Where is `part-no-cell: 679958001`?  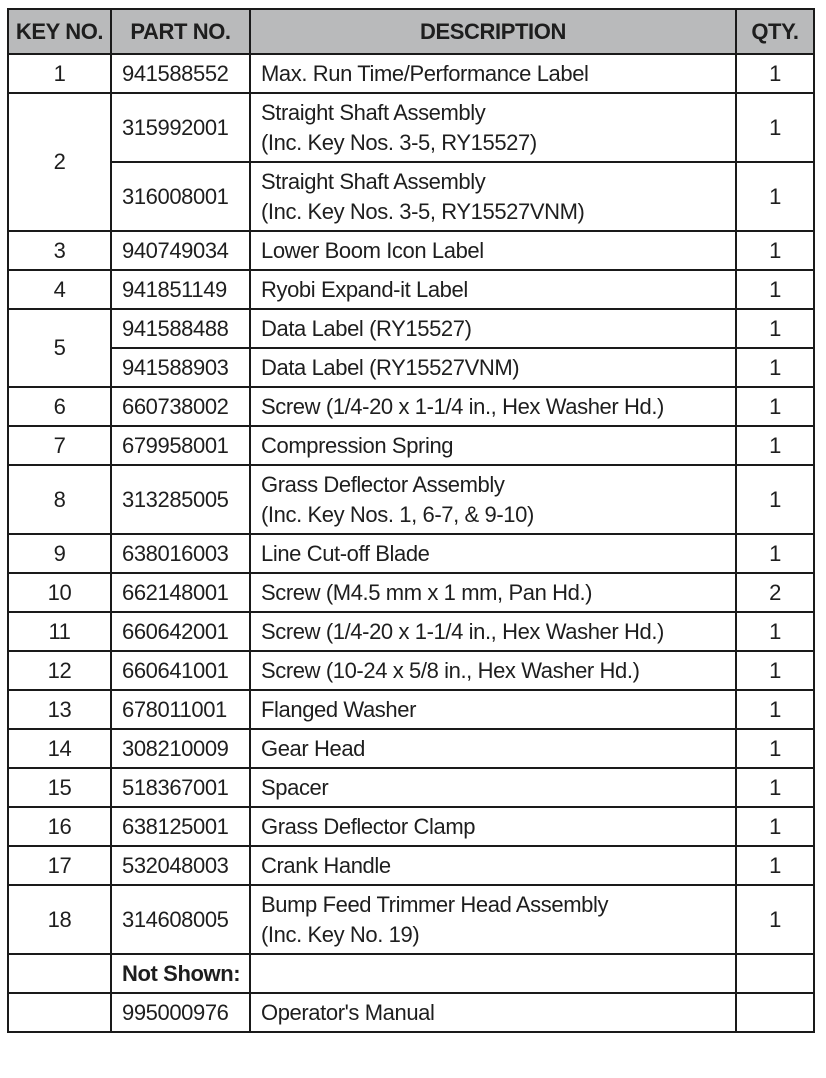 part-no-cell: 679958001 is located at coordinates (180, 445).